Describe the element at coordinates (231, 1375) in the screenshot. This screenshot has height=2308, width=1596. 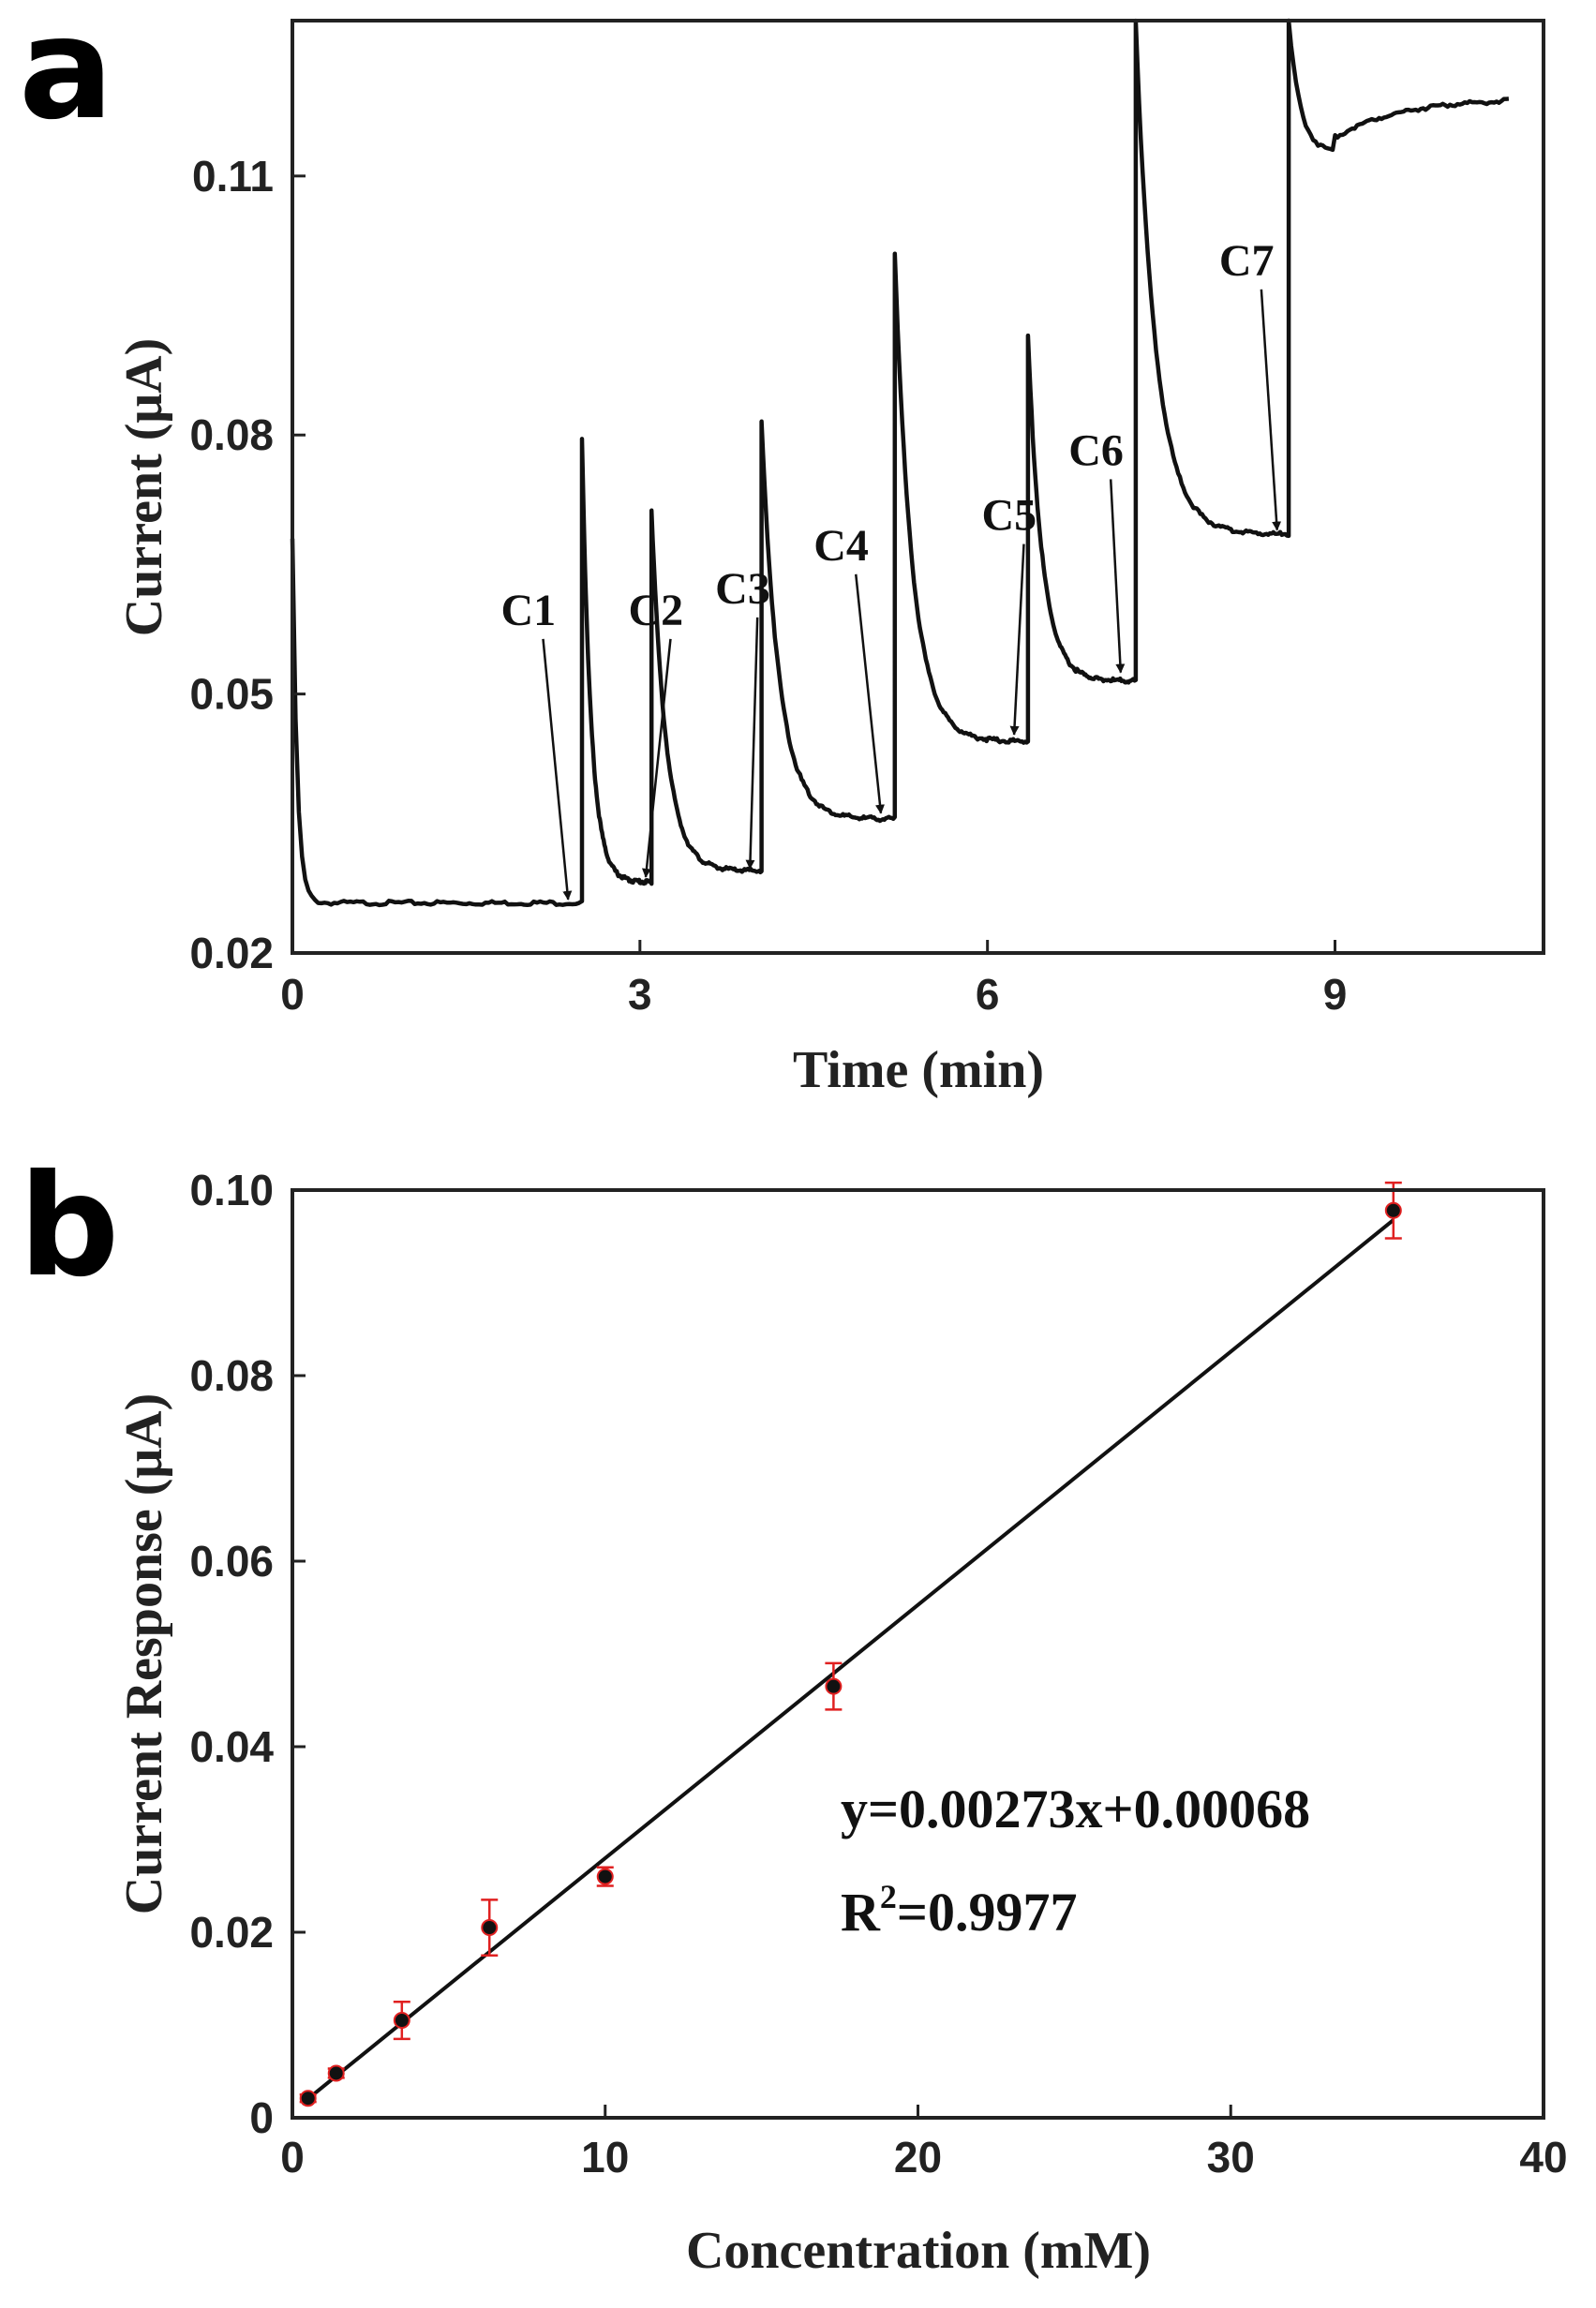
I see `panel-b-y-tick-label: 0.08` at that location.